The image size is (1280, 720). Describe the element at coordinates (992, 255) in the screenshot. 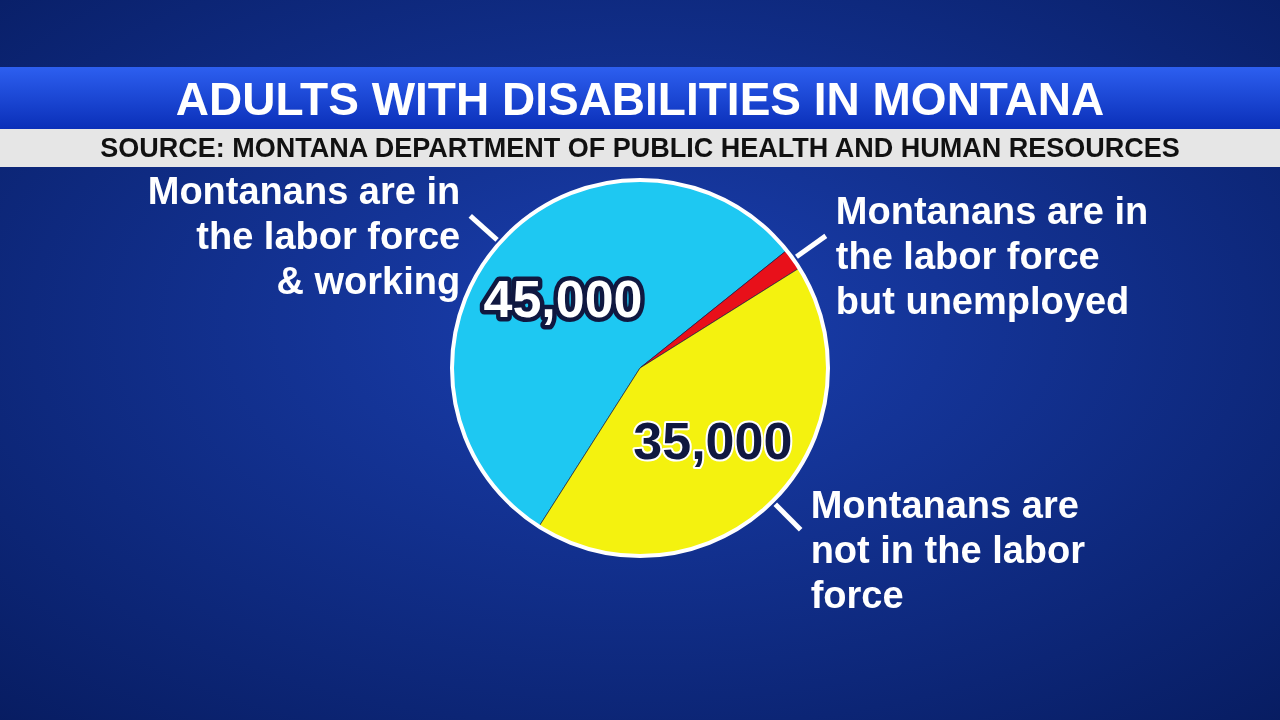

I see `slice-label: Montanans are in the labor force but unemployed` at that location.